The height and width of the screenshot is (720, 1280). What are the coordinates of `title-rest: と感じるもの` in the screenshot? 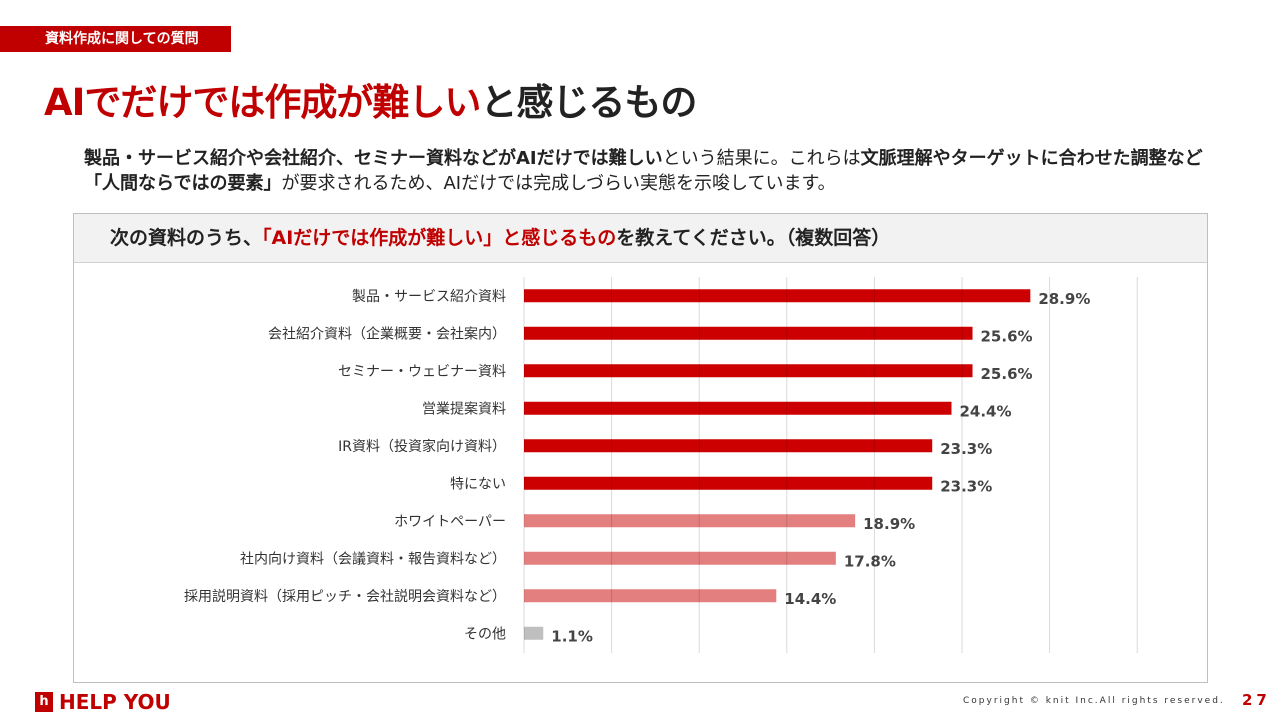 It's located at (588, 102).